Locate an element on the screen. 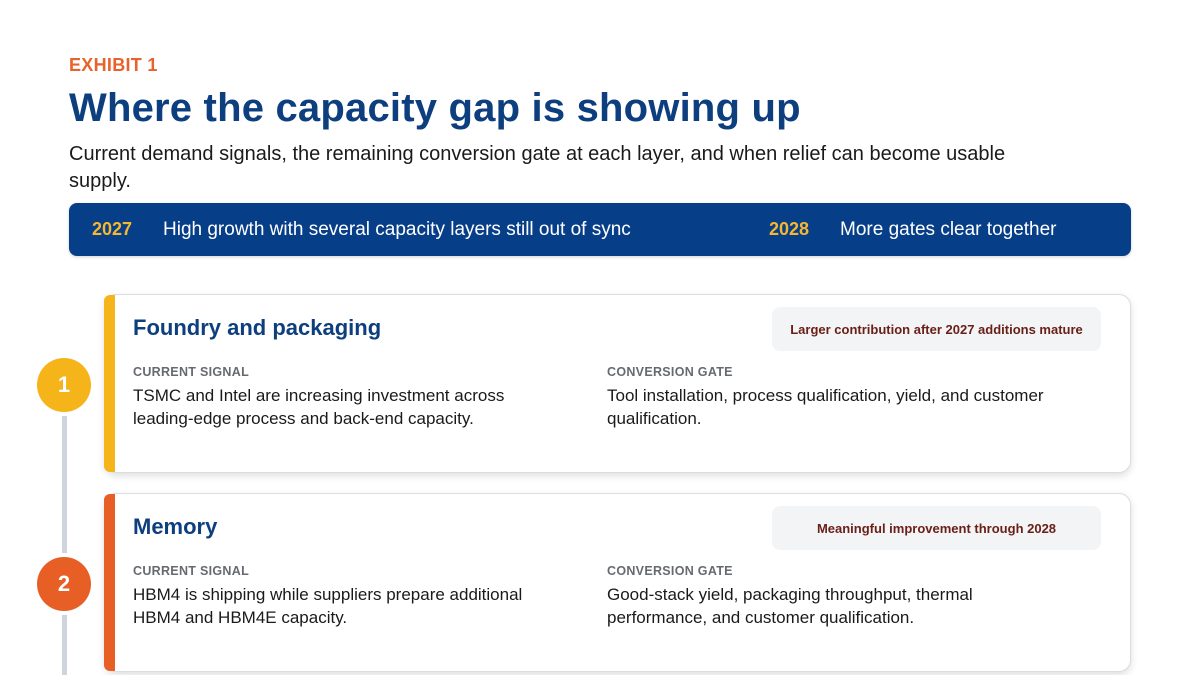 This screenshot has height=675, width=1200. page-title: Where the capacity gap is showing up is located at coordinates (435, 108).